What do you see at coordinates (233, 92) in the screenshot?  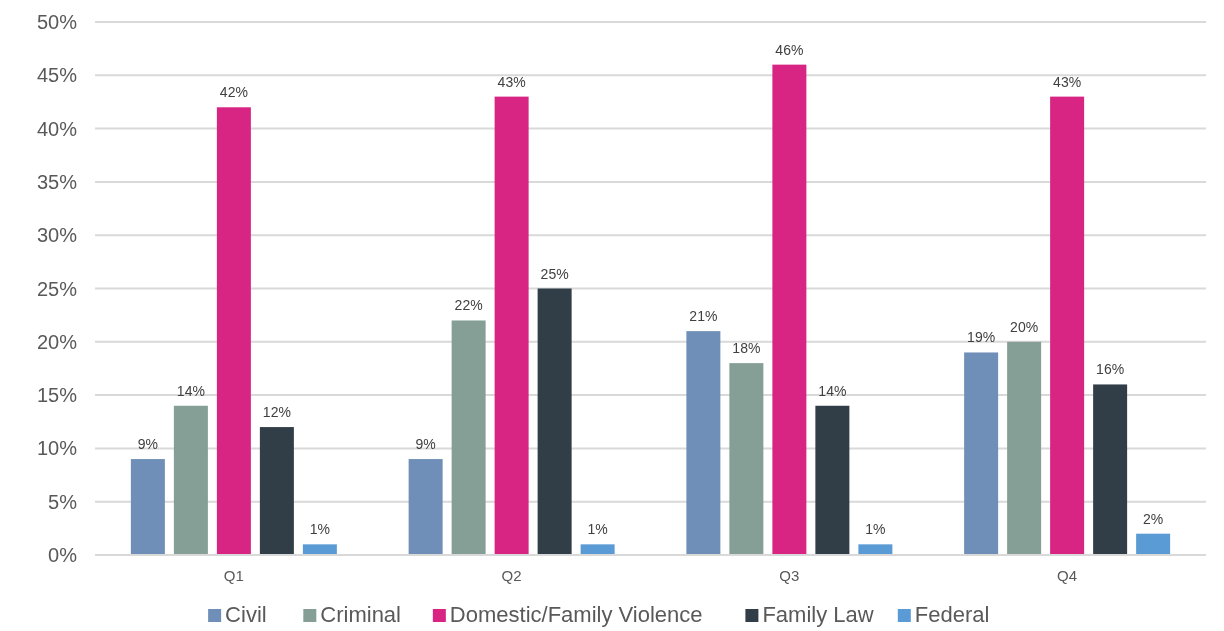 I see `data-label: 42%` at bounding box center [233, 92].